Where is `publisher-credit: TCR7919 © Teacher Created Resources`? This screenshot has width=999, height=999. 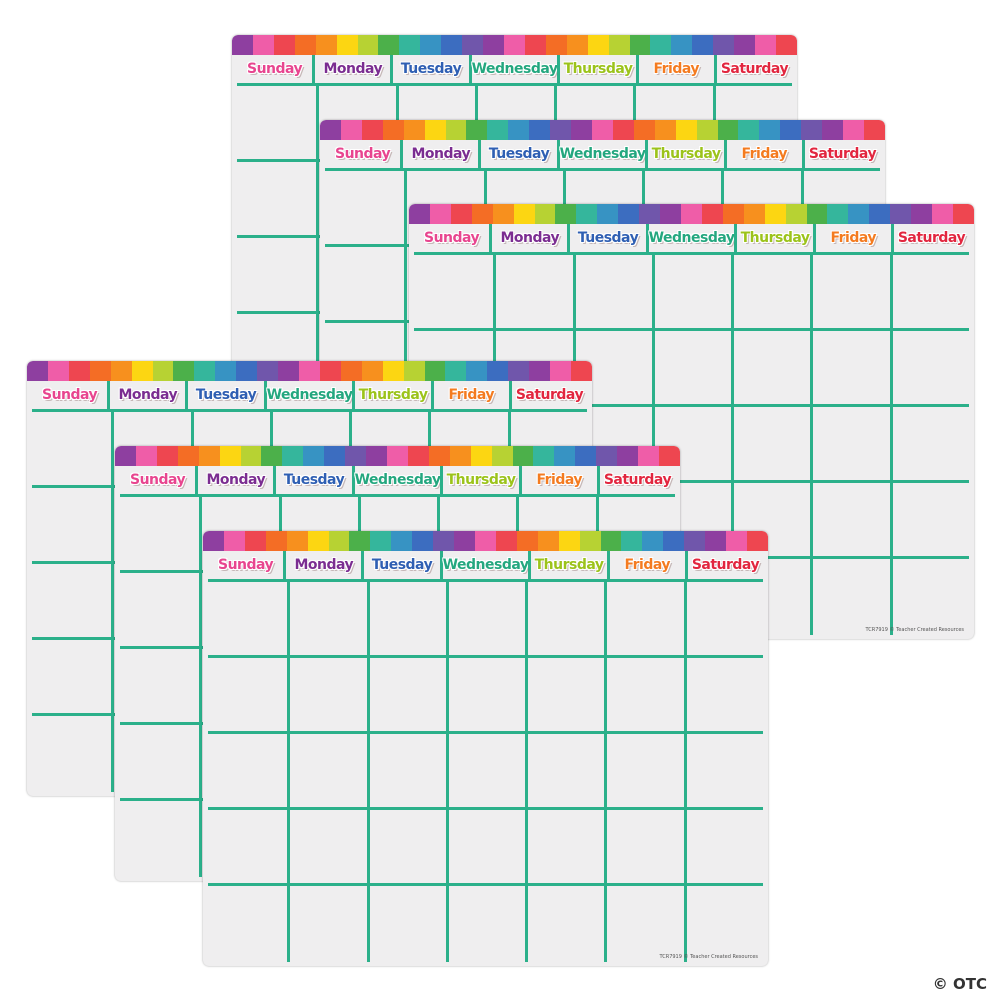
publisher-credit: TCR7919 © Teacher Created Resources is located at coordinates (914, 630).